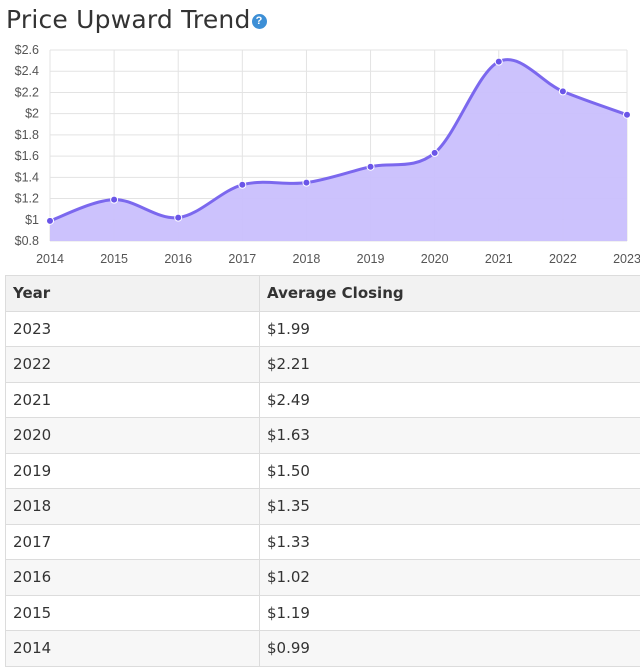 The width and height of the screenshot is (640, 672). What do you see at coordinates (499, 259) in the screenshot?
I see `x-tick-label: 2021` at bounding box center [499, 259].